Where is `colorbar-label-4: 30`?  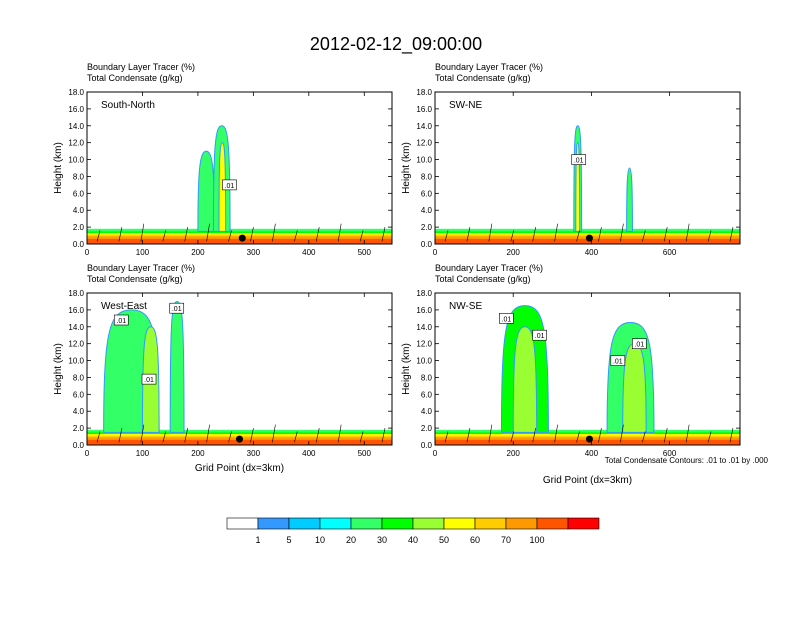
colorbar-label-4: 30 is located at coordinates (382, 540).